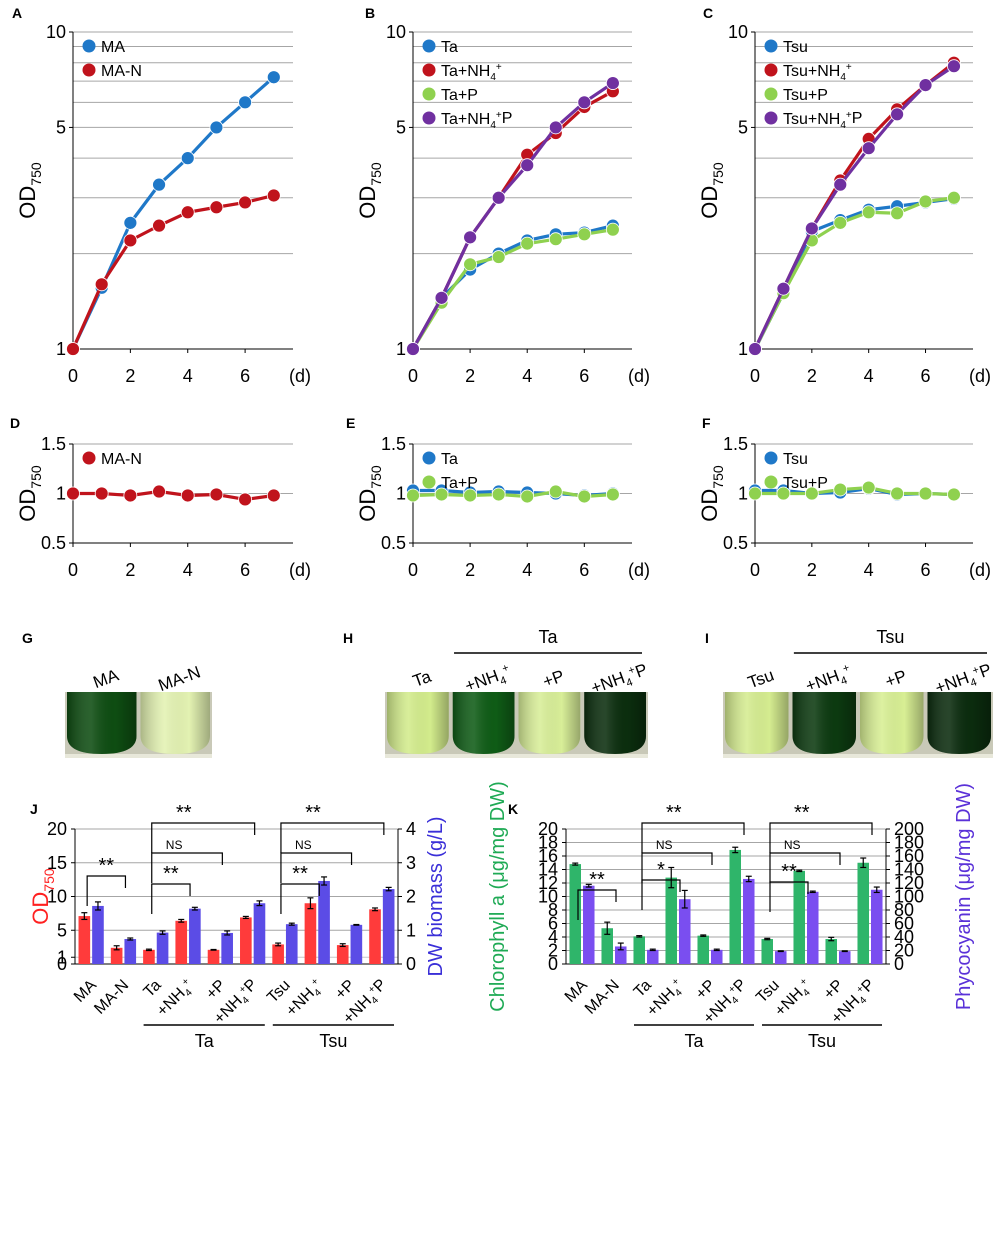  Describe the element at coordinates (643, 989) in the screenshot. I see `category-label: Ta` at that location.